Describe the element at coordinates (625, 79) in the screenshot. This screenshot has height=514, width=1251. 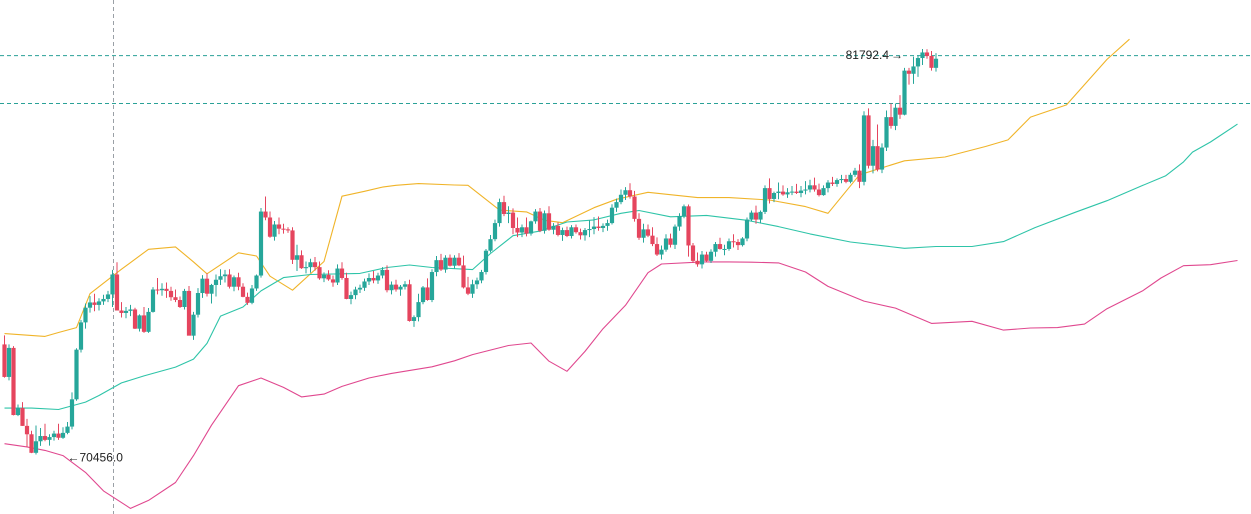
I see `horizontal-guides` at that location.